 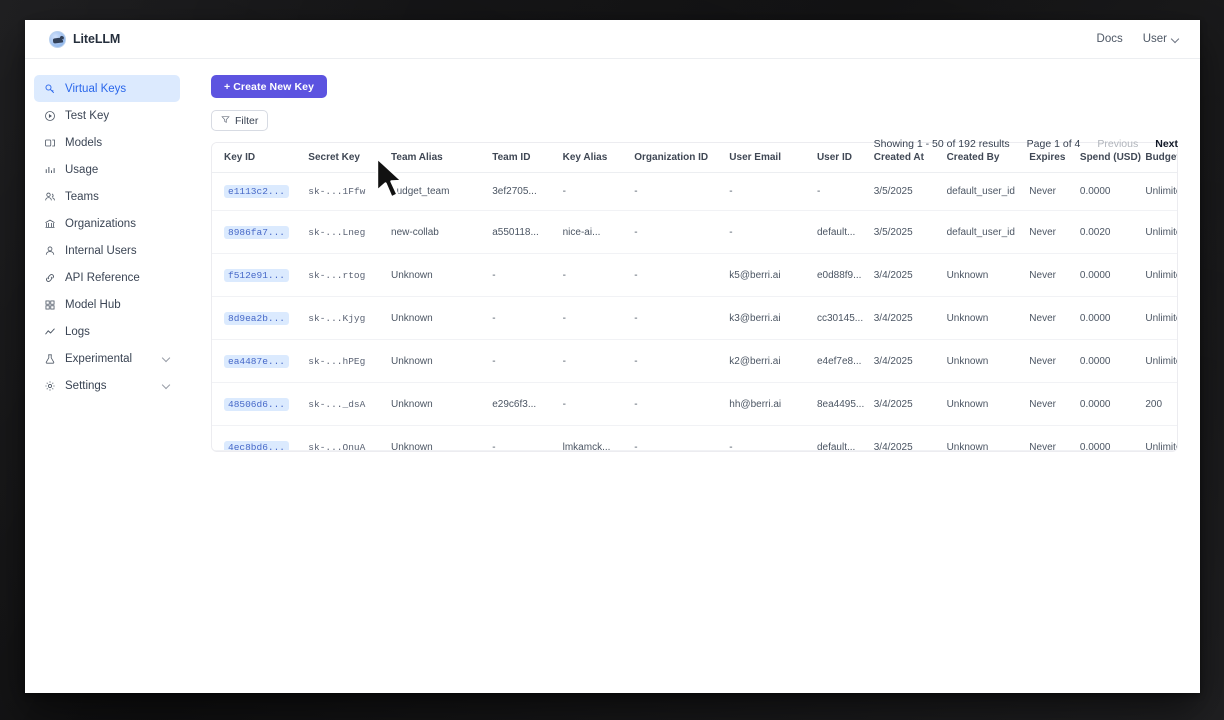 I want to click on secret-key-value: sk-...Lneg, so click(x=337, y=232).